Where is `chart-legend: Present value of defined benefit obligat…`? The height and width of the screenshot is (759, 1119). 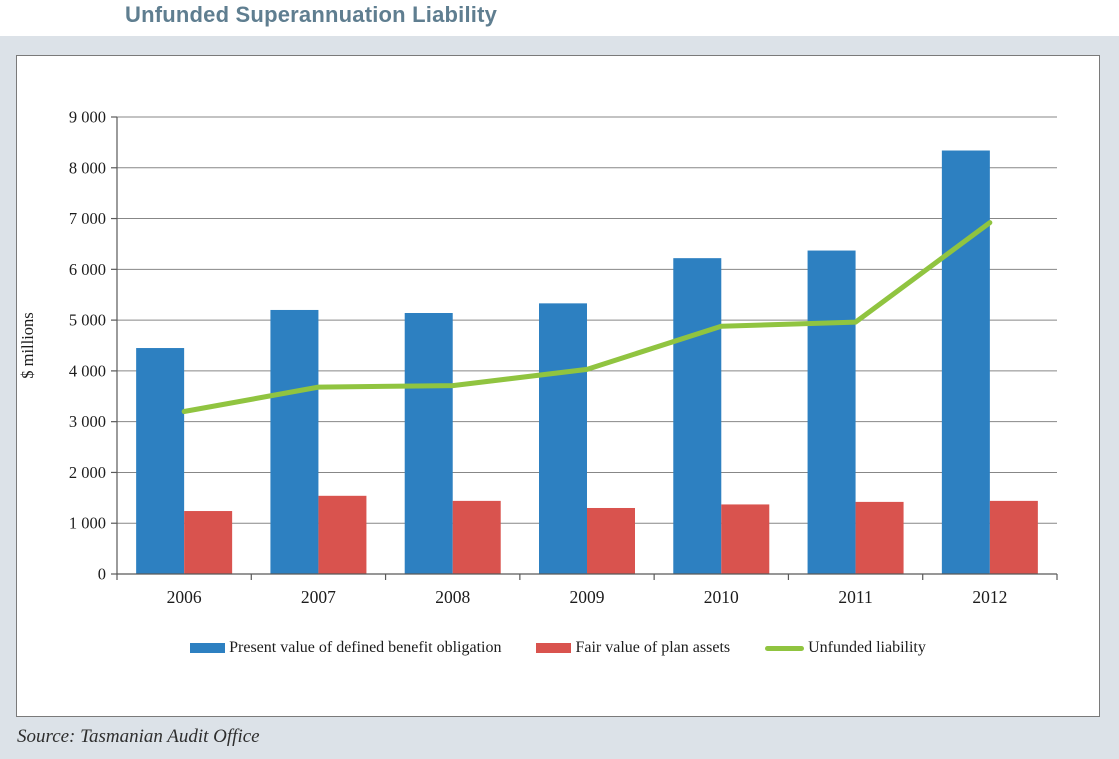
chart-legend: Present value of defined benefit obligat… is located at coordinates (558, 648).